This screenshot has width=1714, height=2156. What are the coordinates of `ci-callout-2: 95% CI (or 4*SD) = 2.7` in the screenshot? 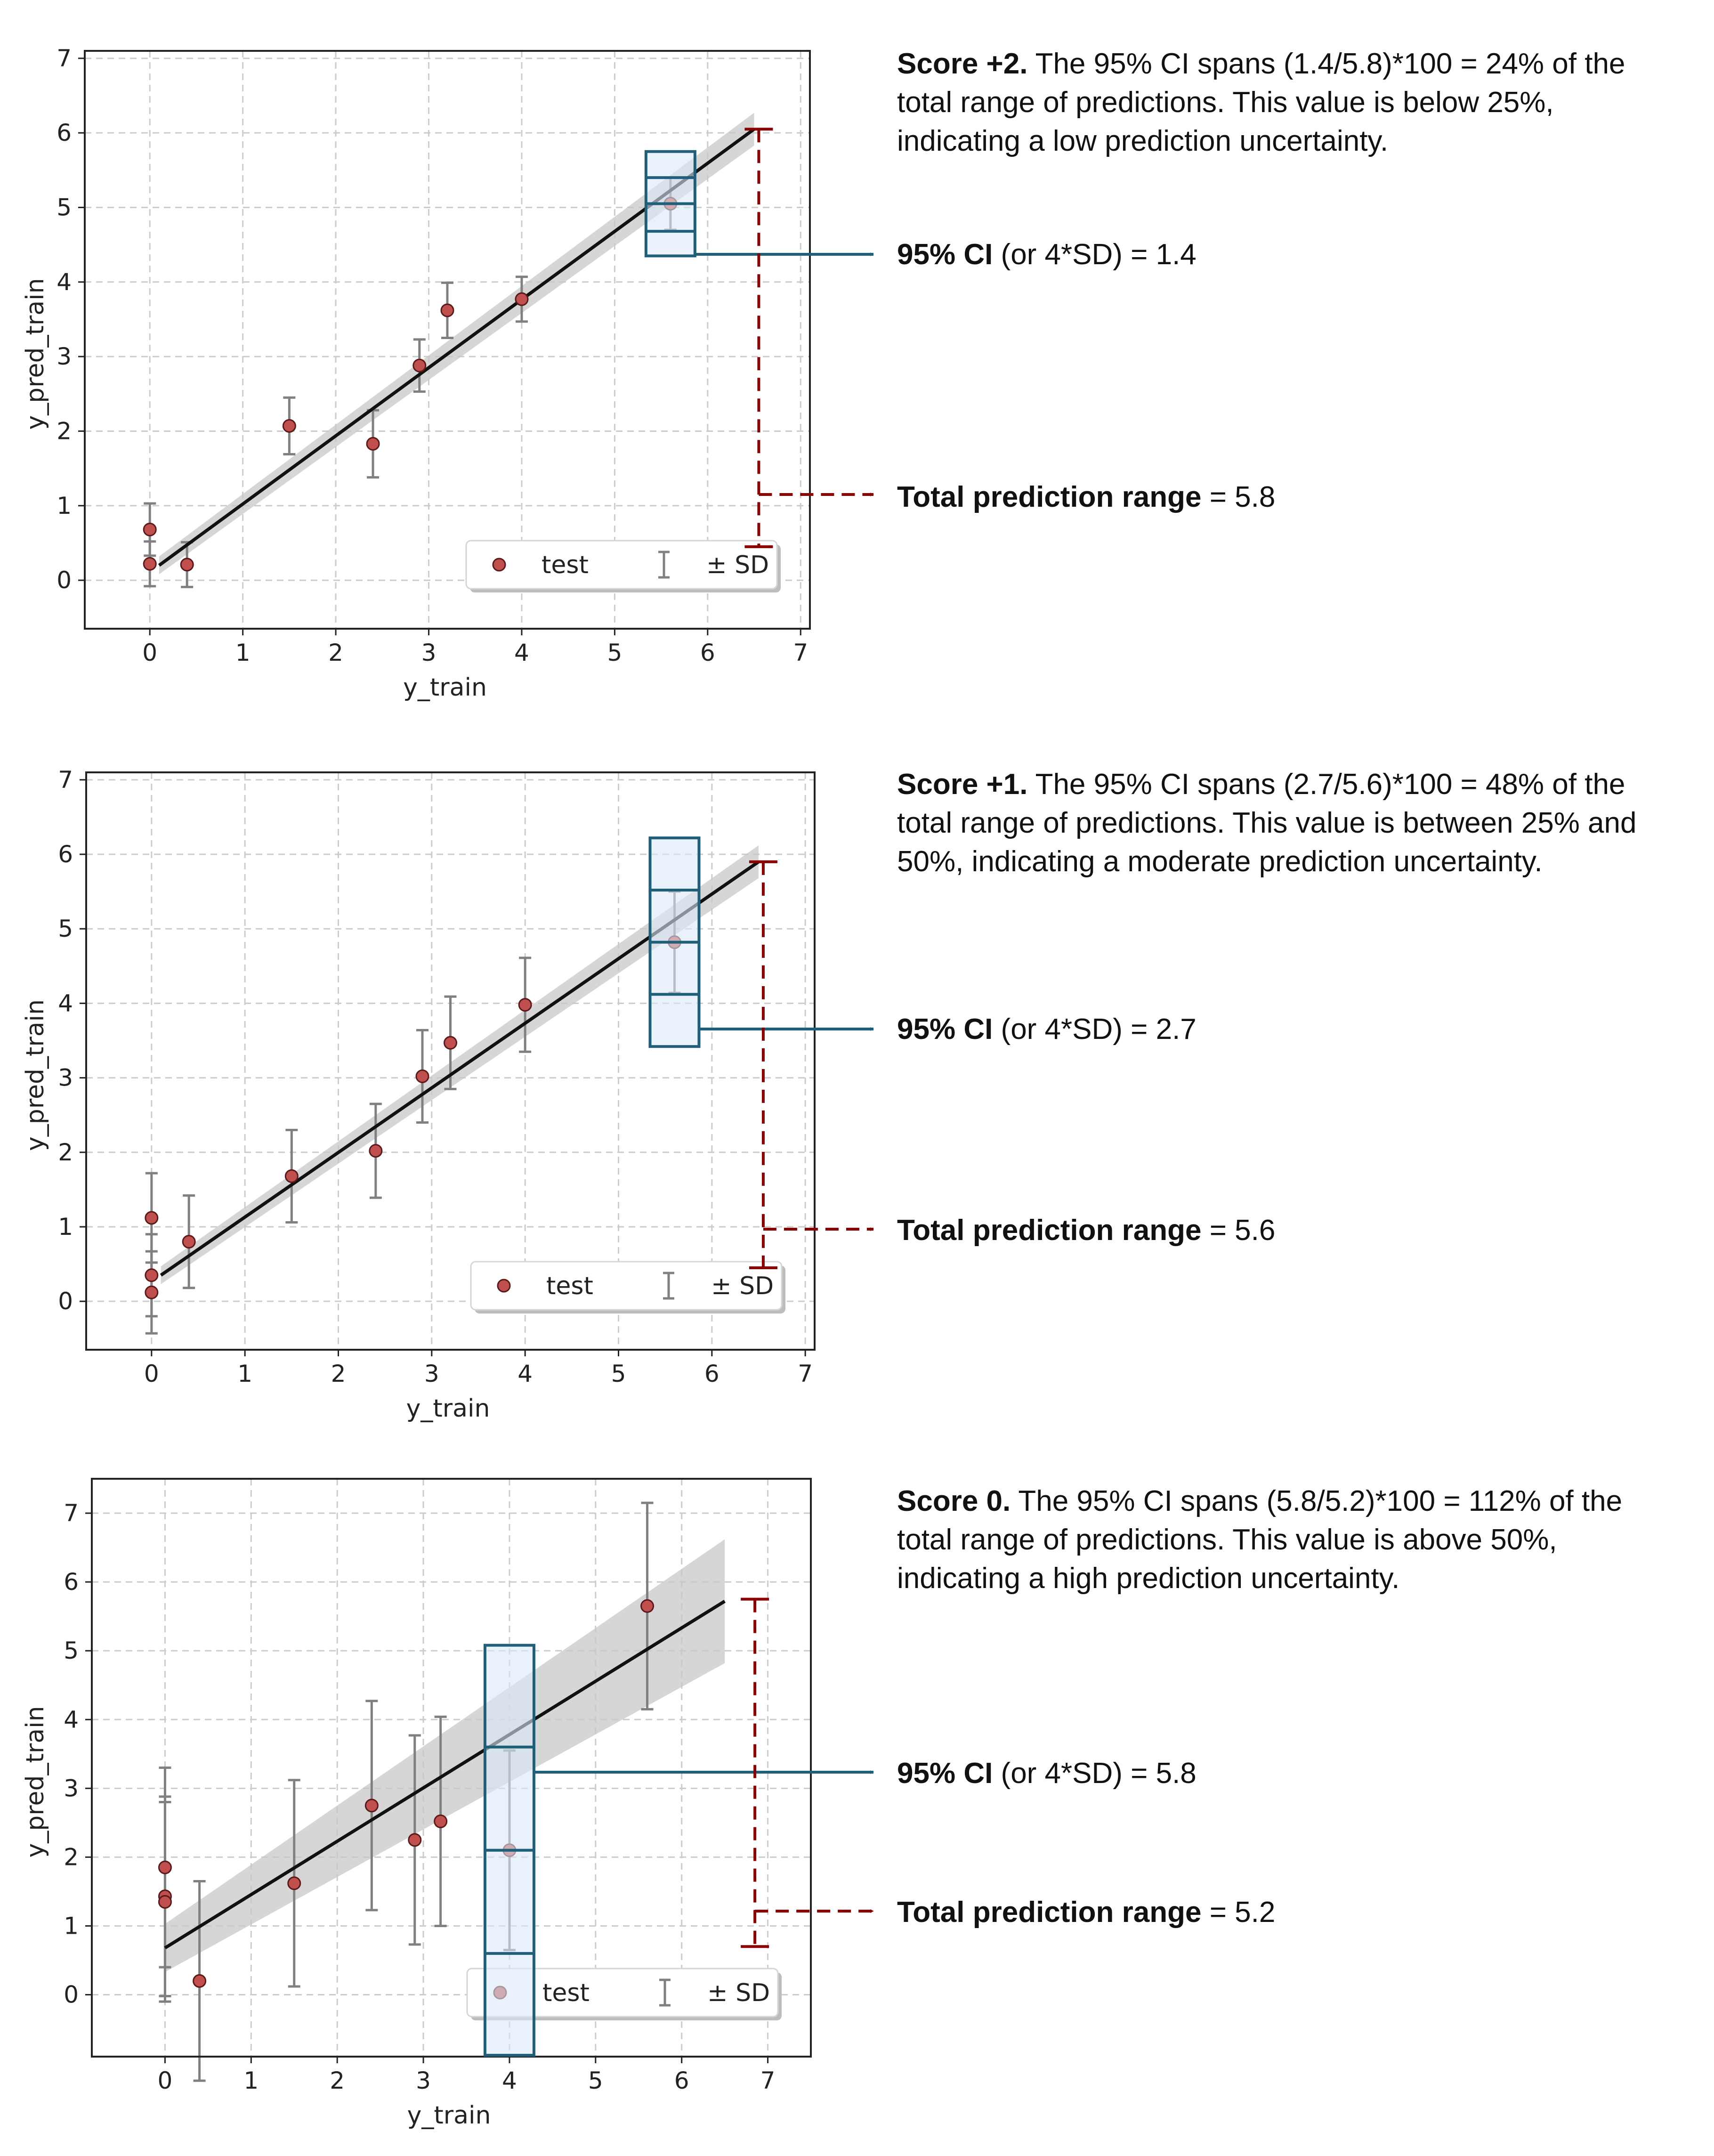 It's located at (1047, 1030).